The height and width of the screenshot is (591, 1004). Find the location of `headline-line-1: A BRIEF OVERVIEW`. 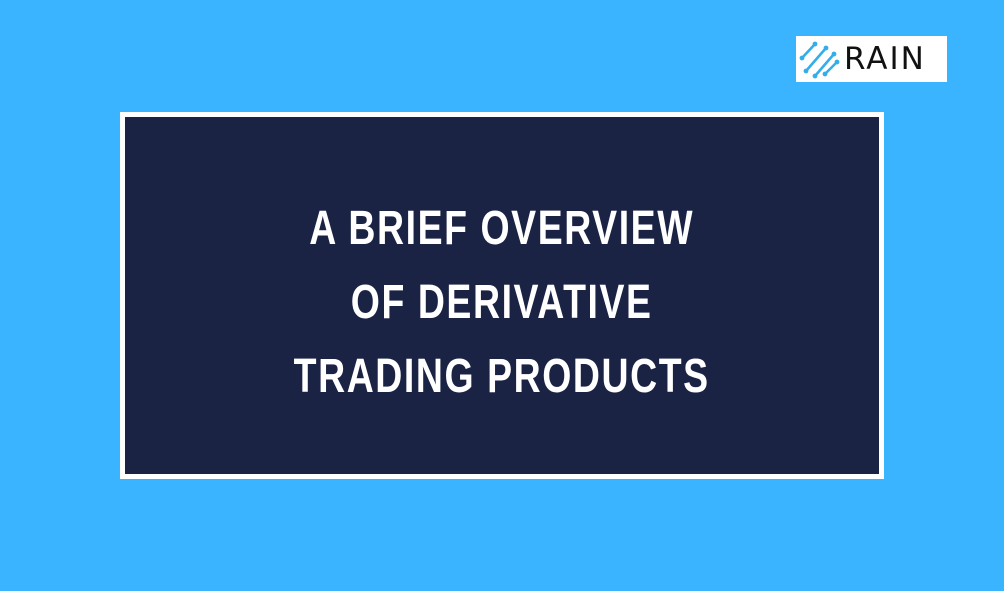

headline-line-1: A BRIEF OVERVIEW is located at coordinates (502, 228).